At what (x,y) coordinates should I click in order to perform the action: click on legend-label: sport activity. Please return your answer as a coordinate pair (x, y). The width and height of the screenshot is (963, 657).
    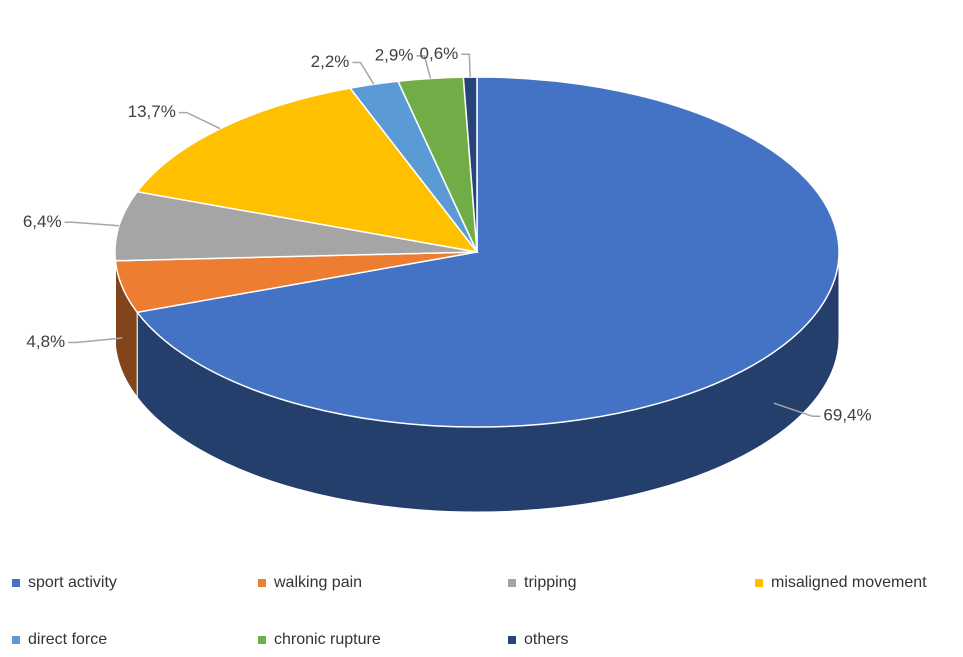
    Looking at the image, I should click on (72, 582).